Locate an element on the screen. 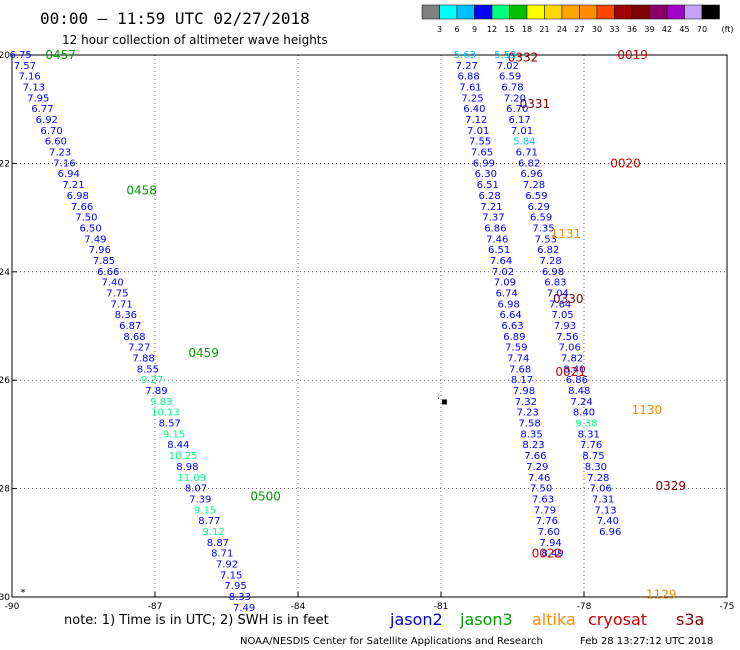 This screenshot has width=740, height=650. swh-value-label: 7.49 is located at coordinates (95, 239).